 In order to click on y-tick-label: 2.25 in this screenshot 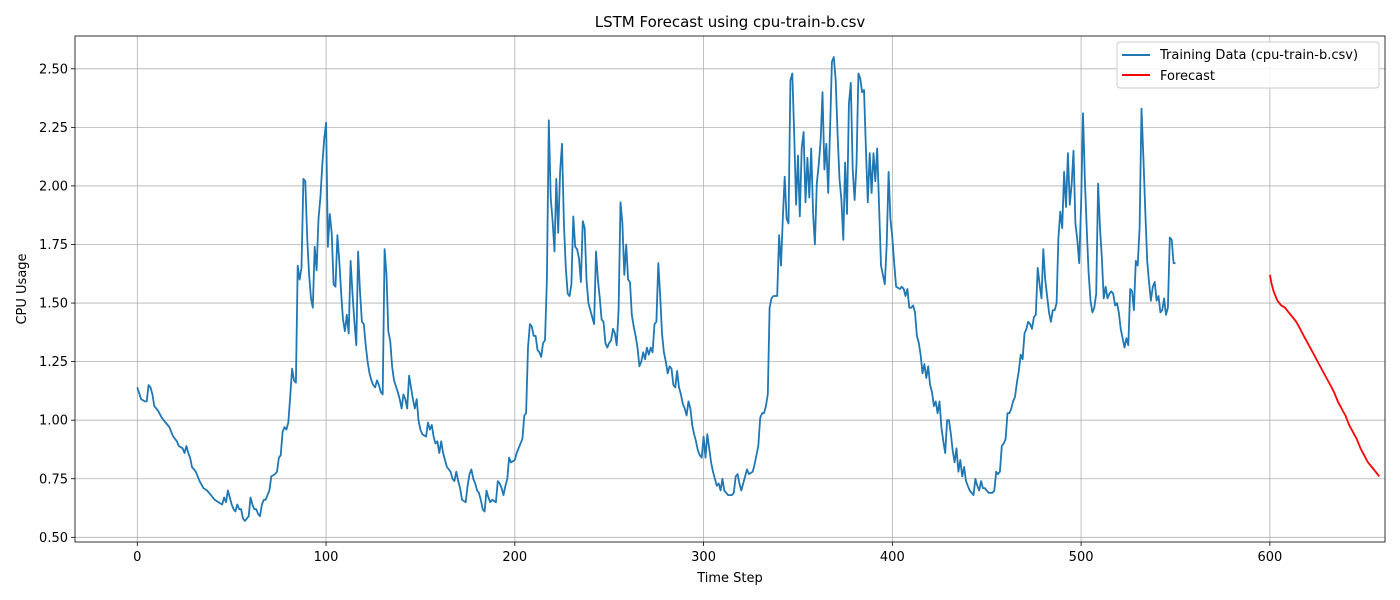, I will do `click(53, 128)`.